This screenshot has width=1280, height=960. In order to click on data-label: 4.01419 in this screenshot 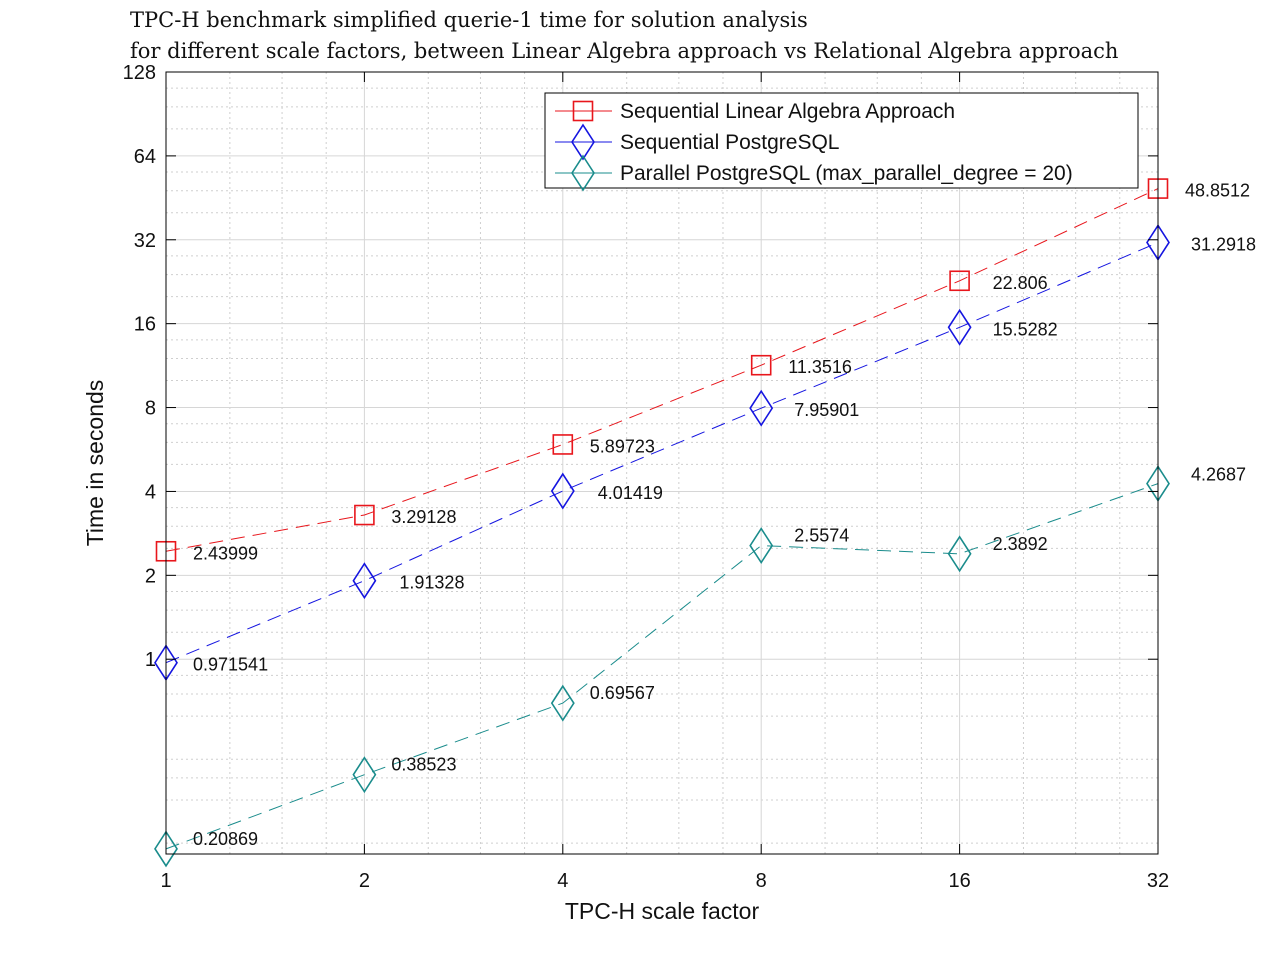, I will do `click(630, 493)`.